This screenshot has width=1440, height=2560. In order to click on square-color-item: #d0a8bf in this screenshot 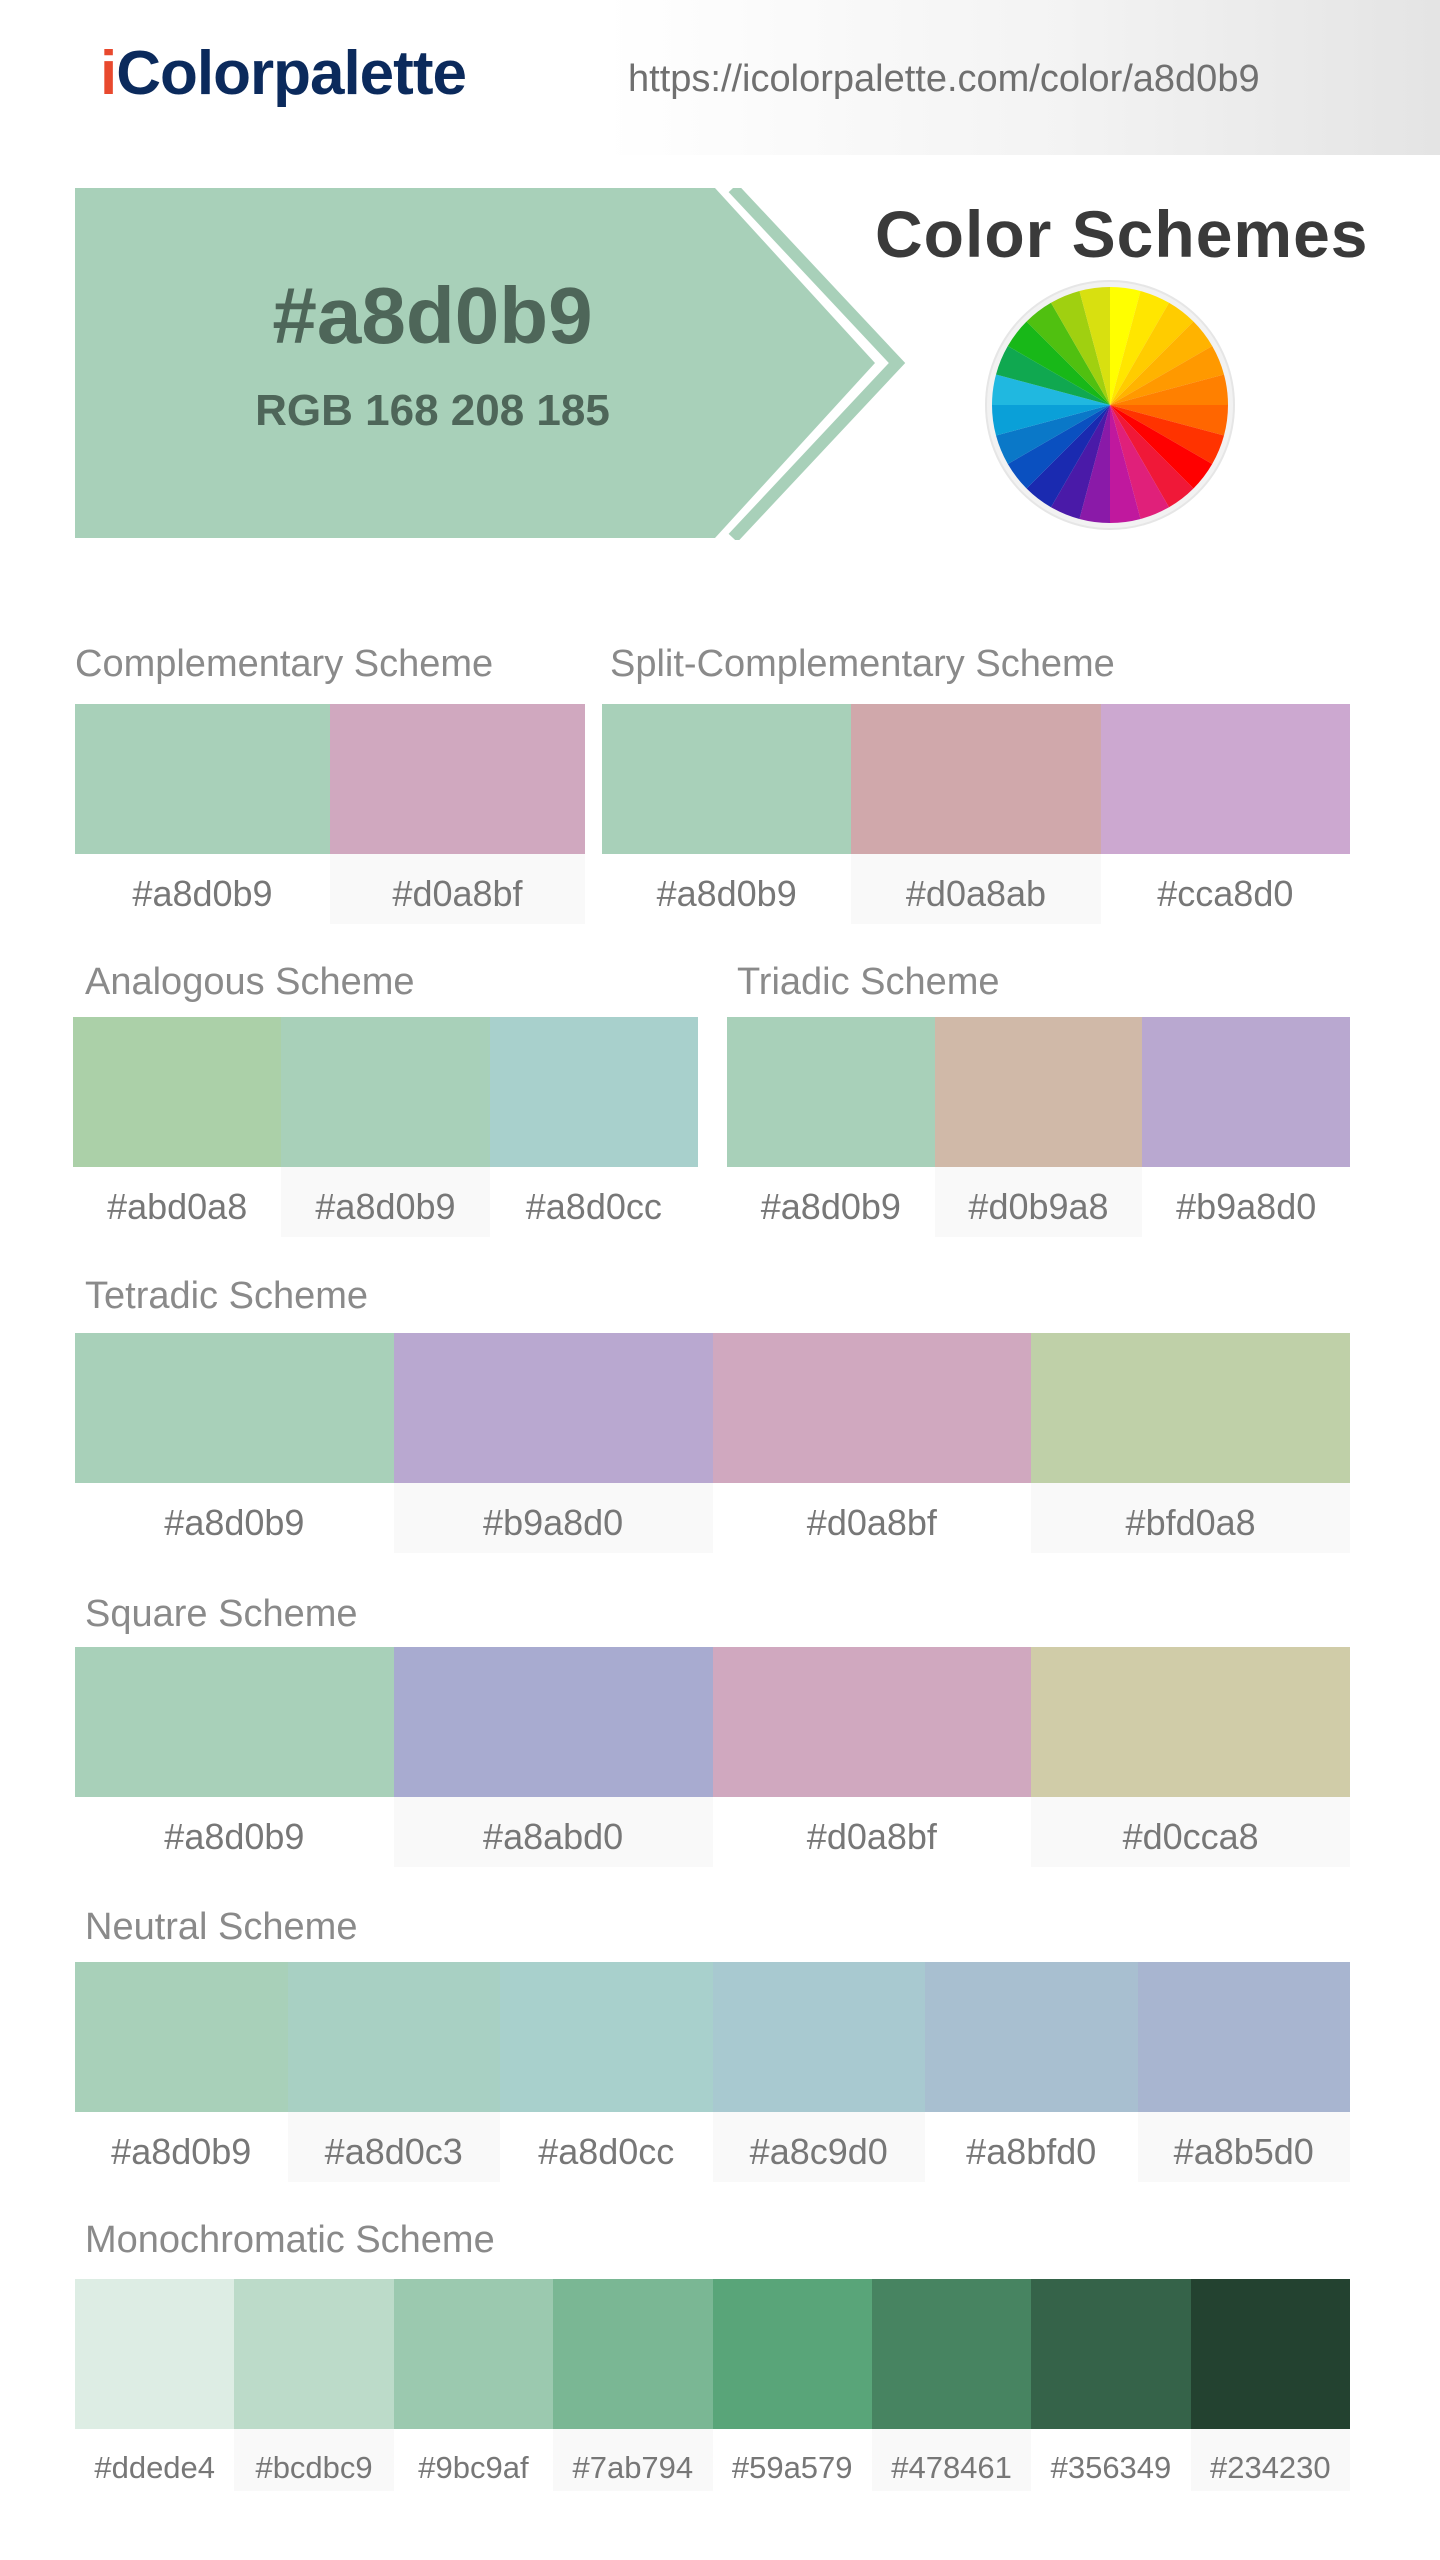, I will do `click(872, 1757)`.